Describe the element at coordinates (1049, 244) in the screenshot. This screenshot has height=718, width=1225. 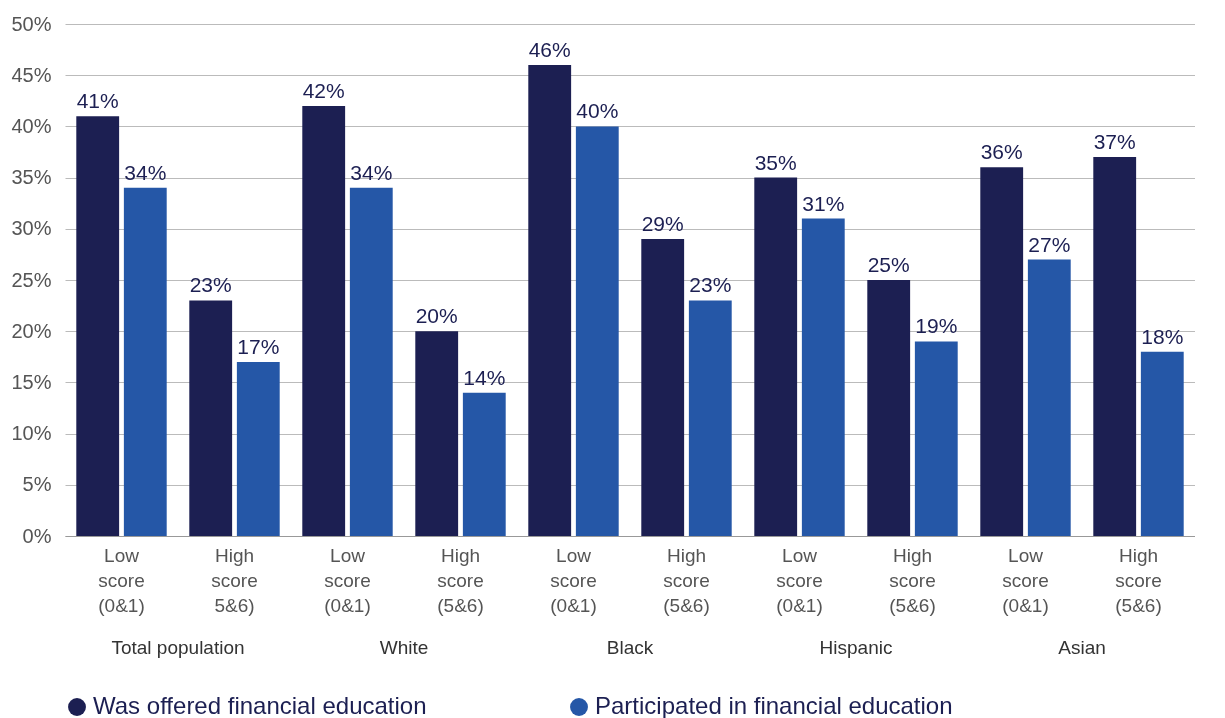
I see `data-label: 27%` at that location.